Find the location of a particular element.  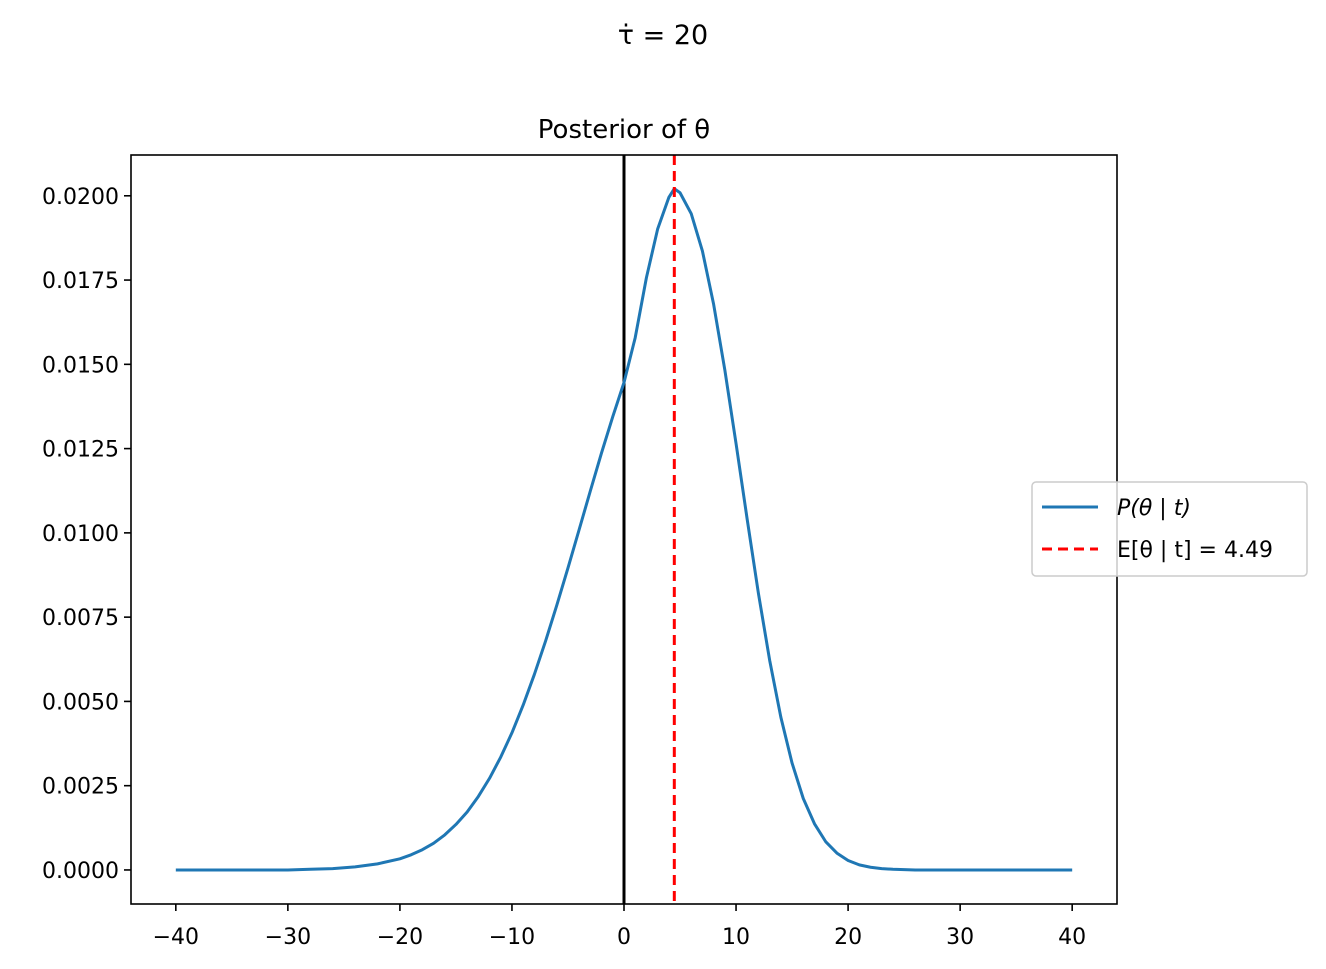

y-tick-label: 0.0125 is located at coordinates (80, 450).